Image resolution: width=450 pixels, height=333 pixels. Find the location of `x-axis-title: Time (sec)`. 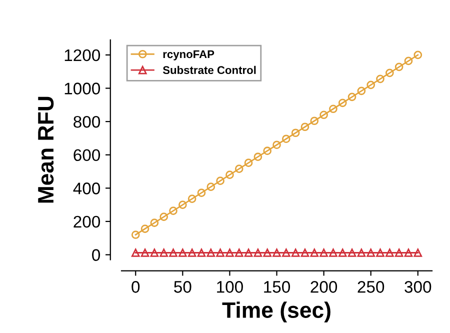

x-axis-title: Time (sec) is located at coordinates (276, 312).